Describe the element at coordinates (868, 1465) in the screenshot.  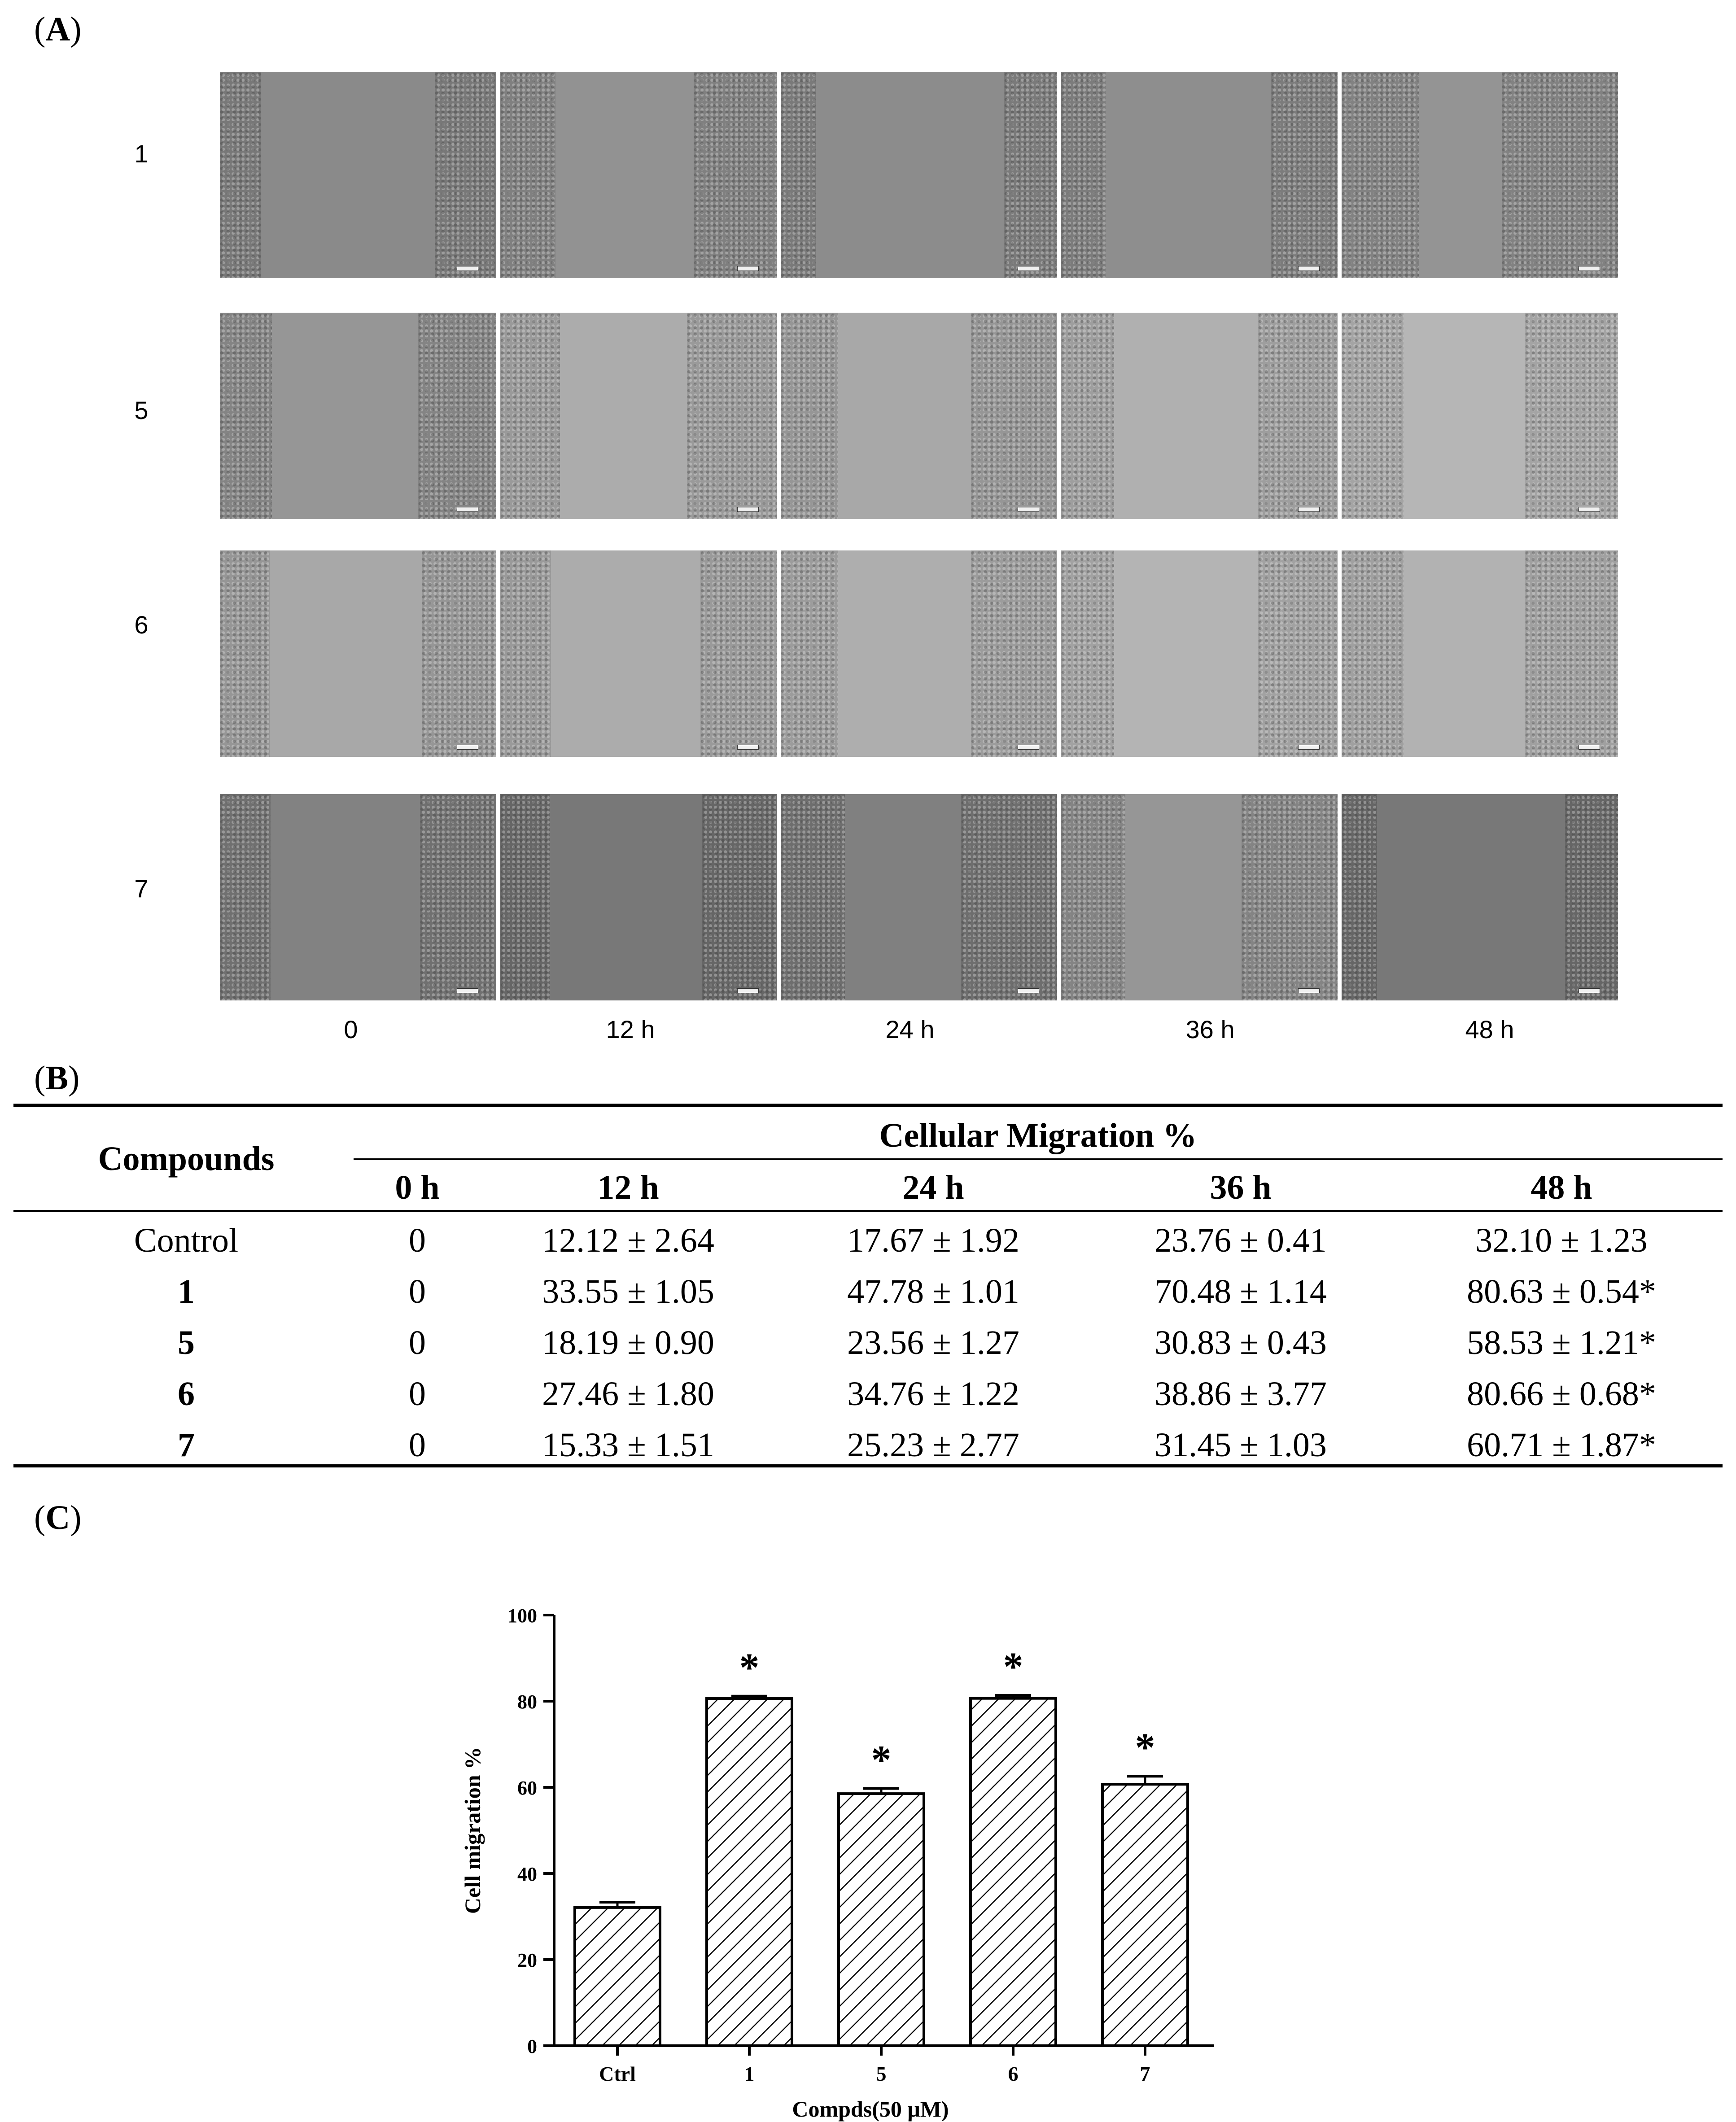
I see `table-bottom-rule` at that location.